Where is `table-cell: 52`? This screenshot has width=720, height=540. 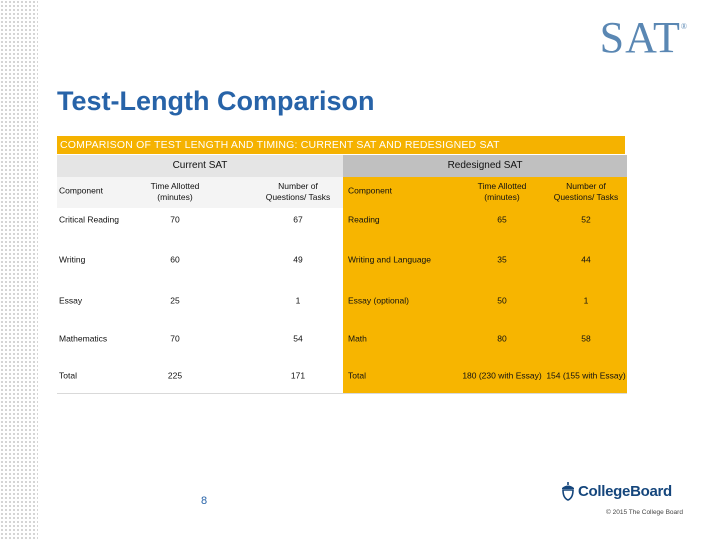
table-cell: 52 is located at coordinates (586, 219).